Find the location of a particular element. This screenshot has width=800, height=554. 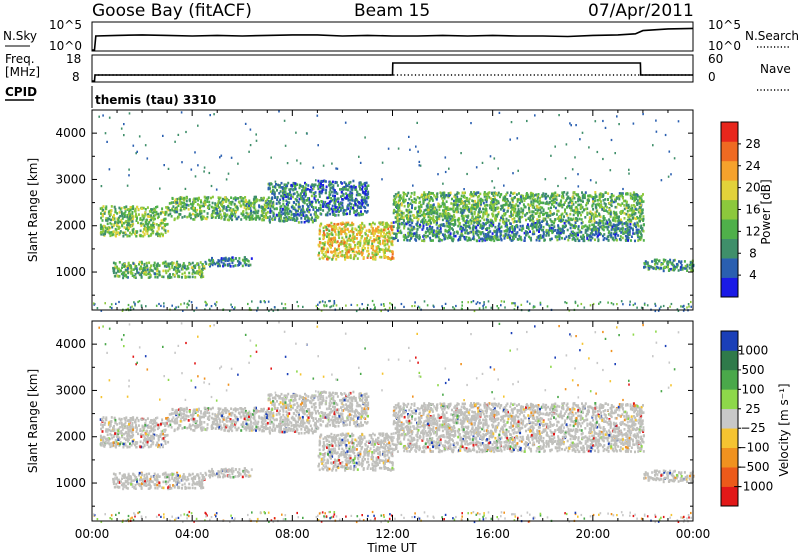

nsky-line is located at coordinates (393, 39).